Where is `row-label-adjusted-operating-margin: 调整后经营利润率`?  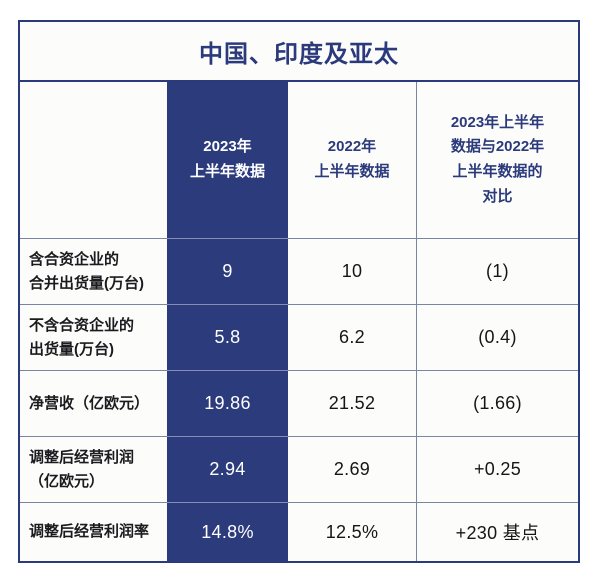
row-label-adjusted-operating-margin: 调整后经营利润率 is located at coordinates (93, 531).